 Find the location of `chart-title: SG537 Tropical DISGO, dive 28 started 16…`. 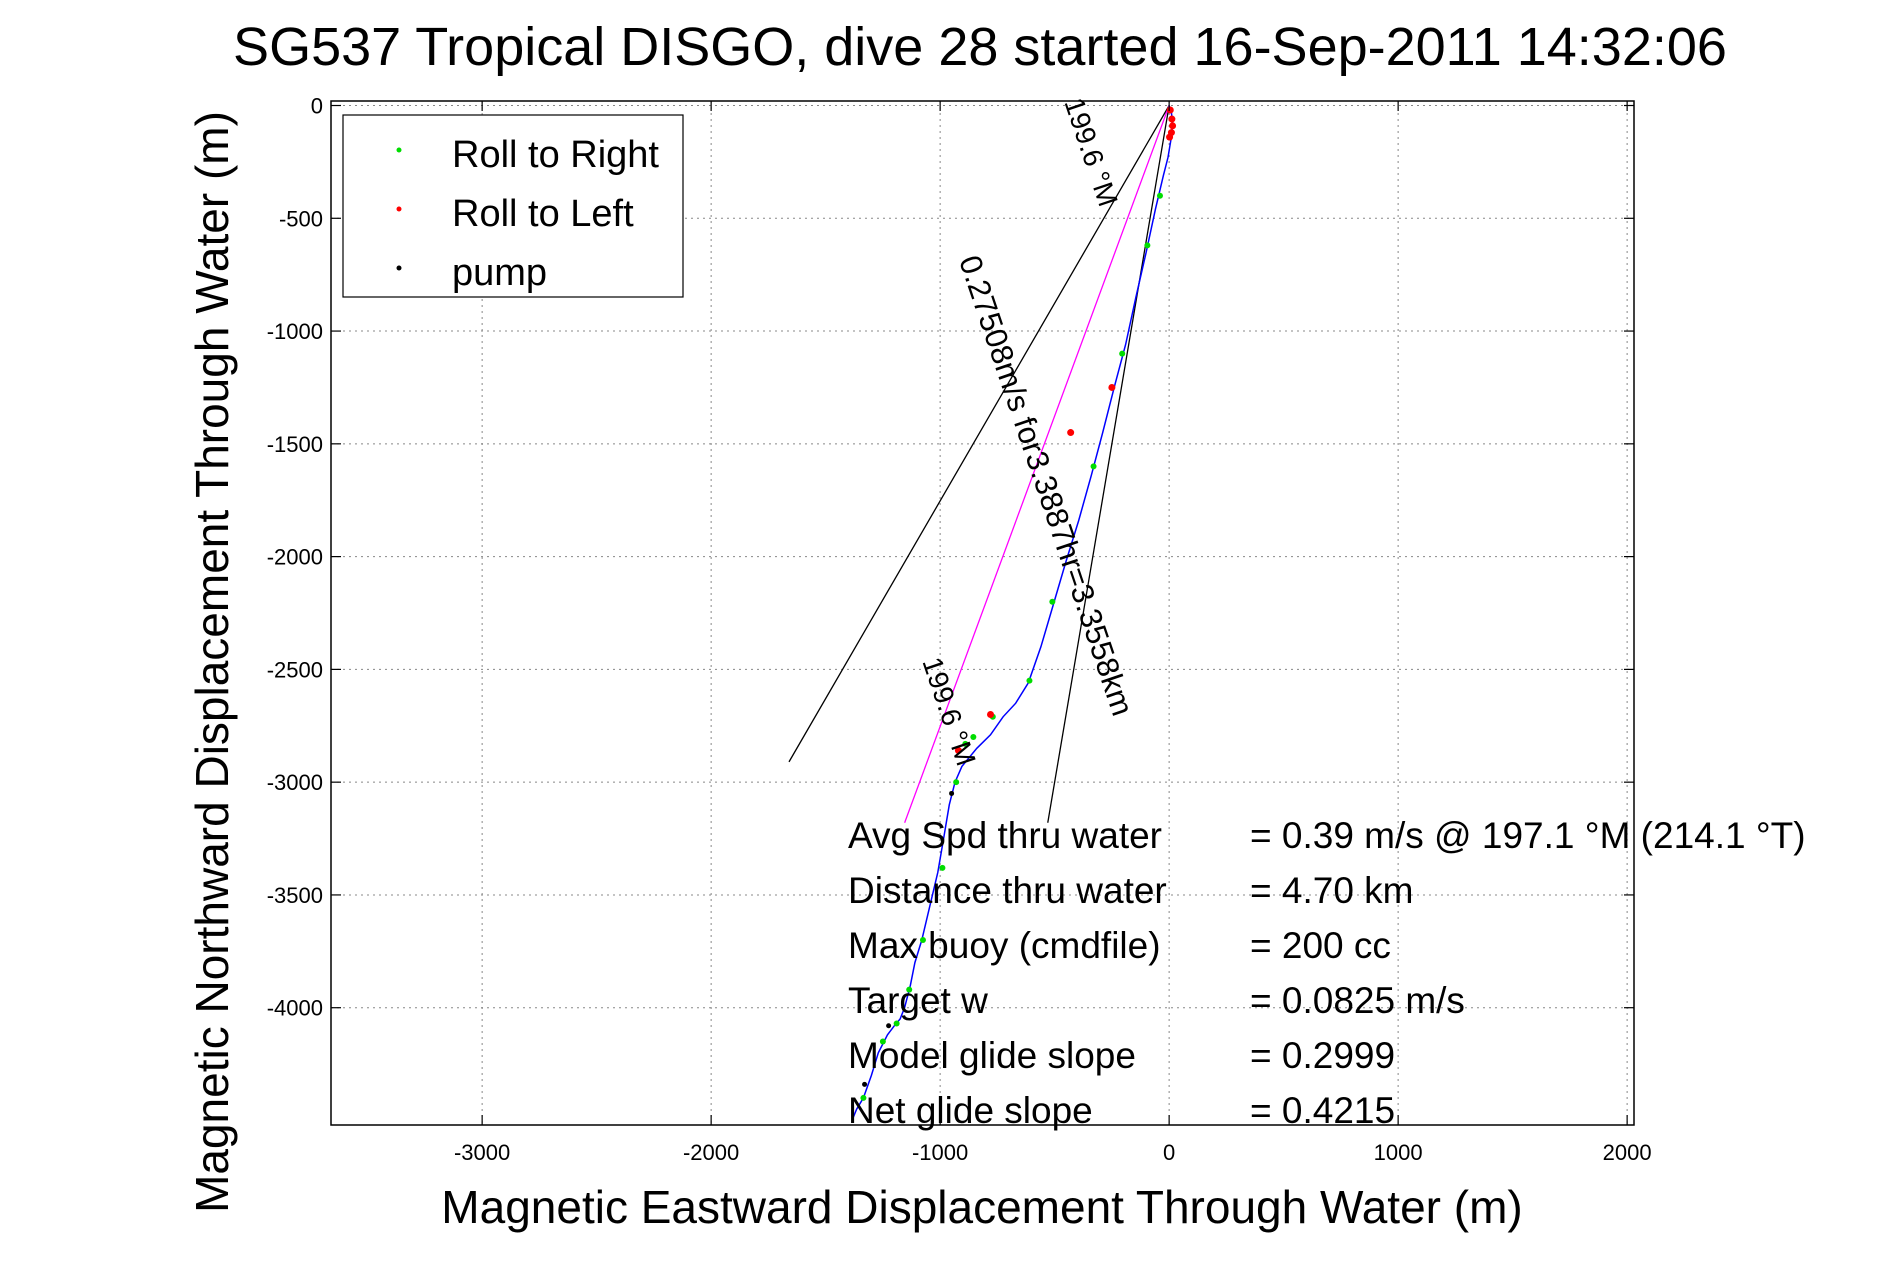

chart-title: SG537 Tropical DISGO, dive 28 started 16… is located at coordinates (980, 47).